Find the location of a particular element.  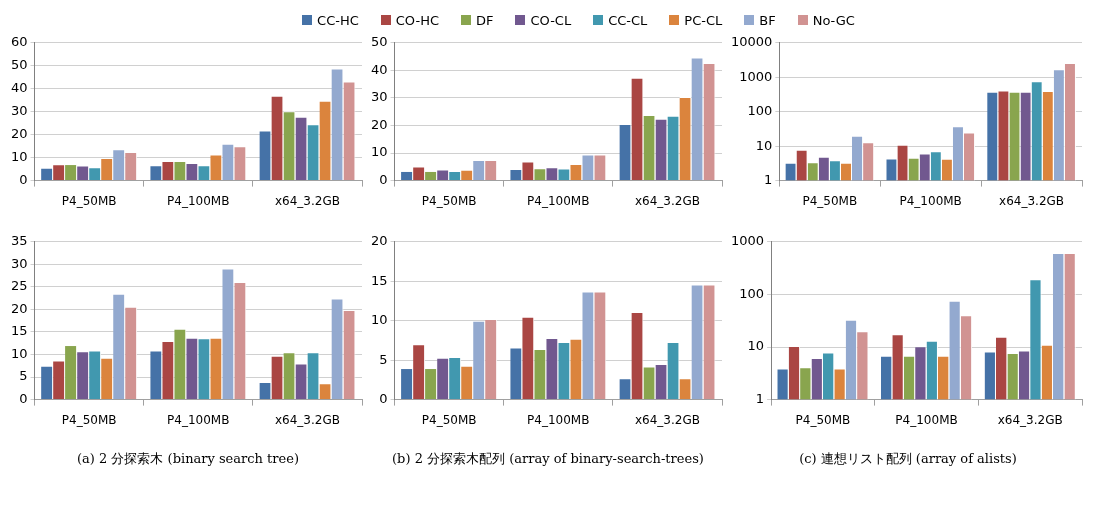

text: (a) 2 分探索木 (binary search tree) is located at coordinates (188, 459).